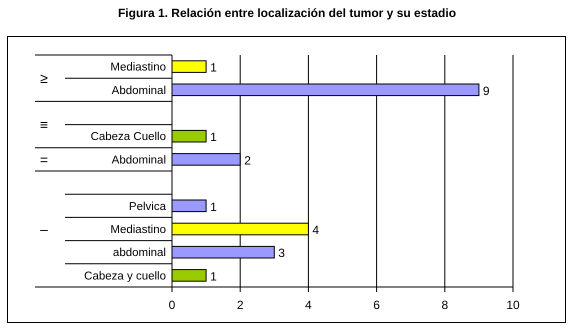 The width and height of the screenshot is (574, 332). What do you see at coordinates (444, 305) in the screenshot?
I see `x-tick-label: 8` at bounding box center [444, 305].